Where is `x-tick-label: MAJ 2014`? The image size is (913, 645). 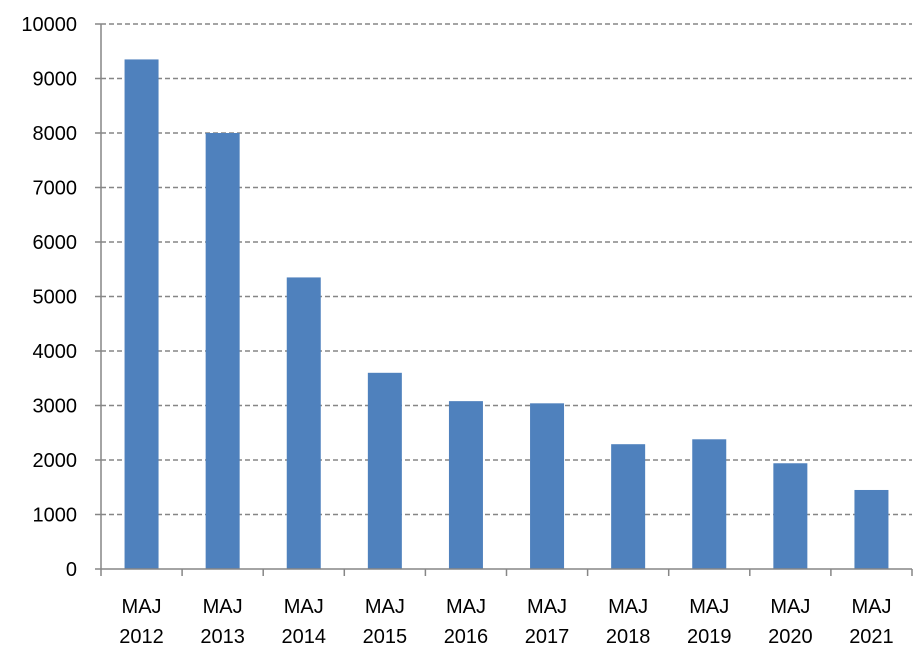
x-tick-label: MAJ 2014 is located at coordinates (304, 620).